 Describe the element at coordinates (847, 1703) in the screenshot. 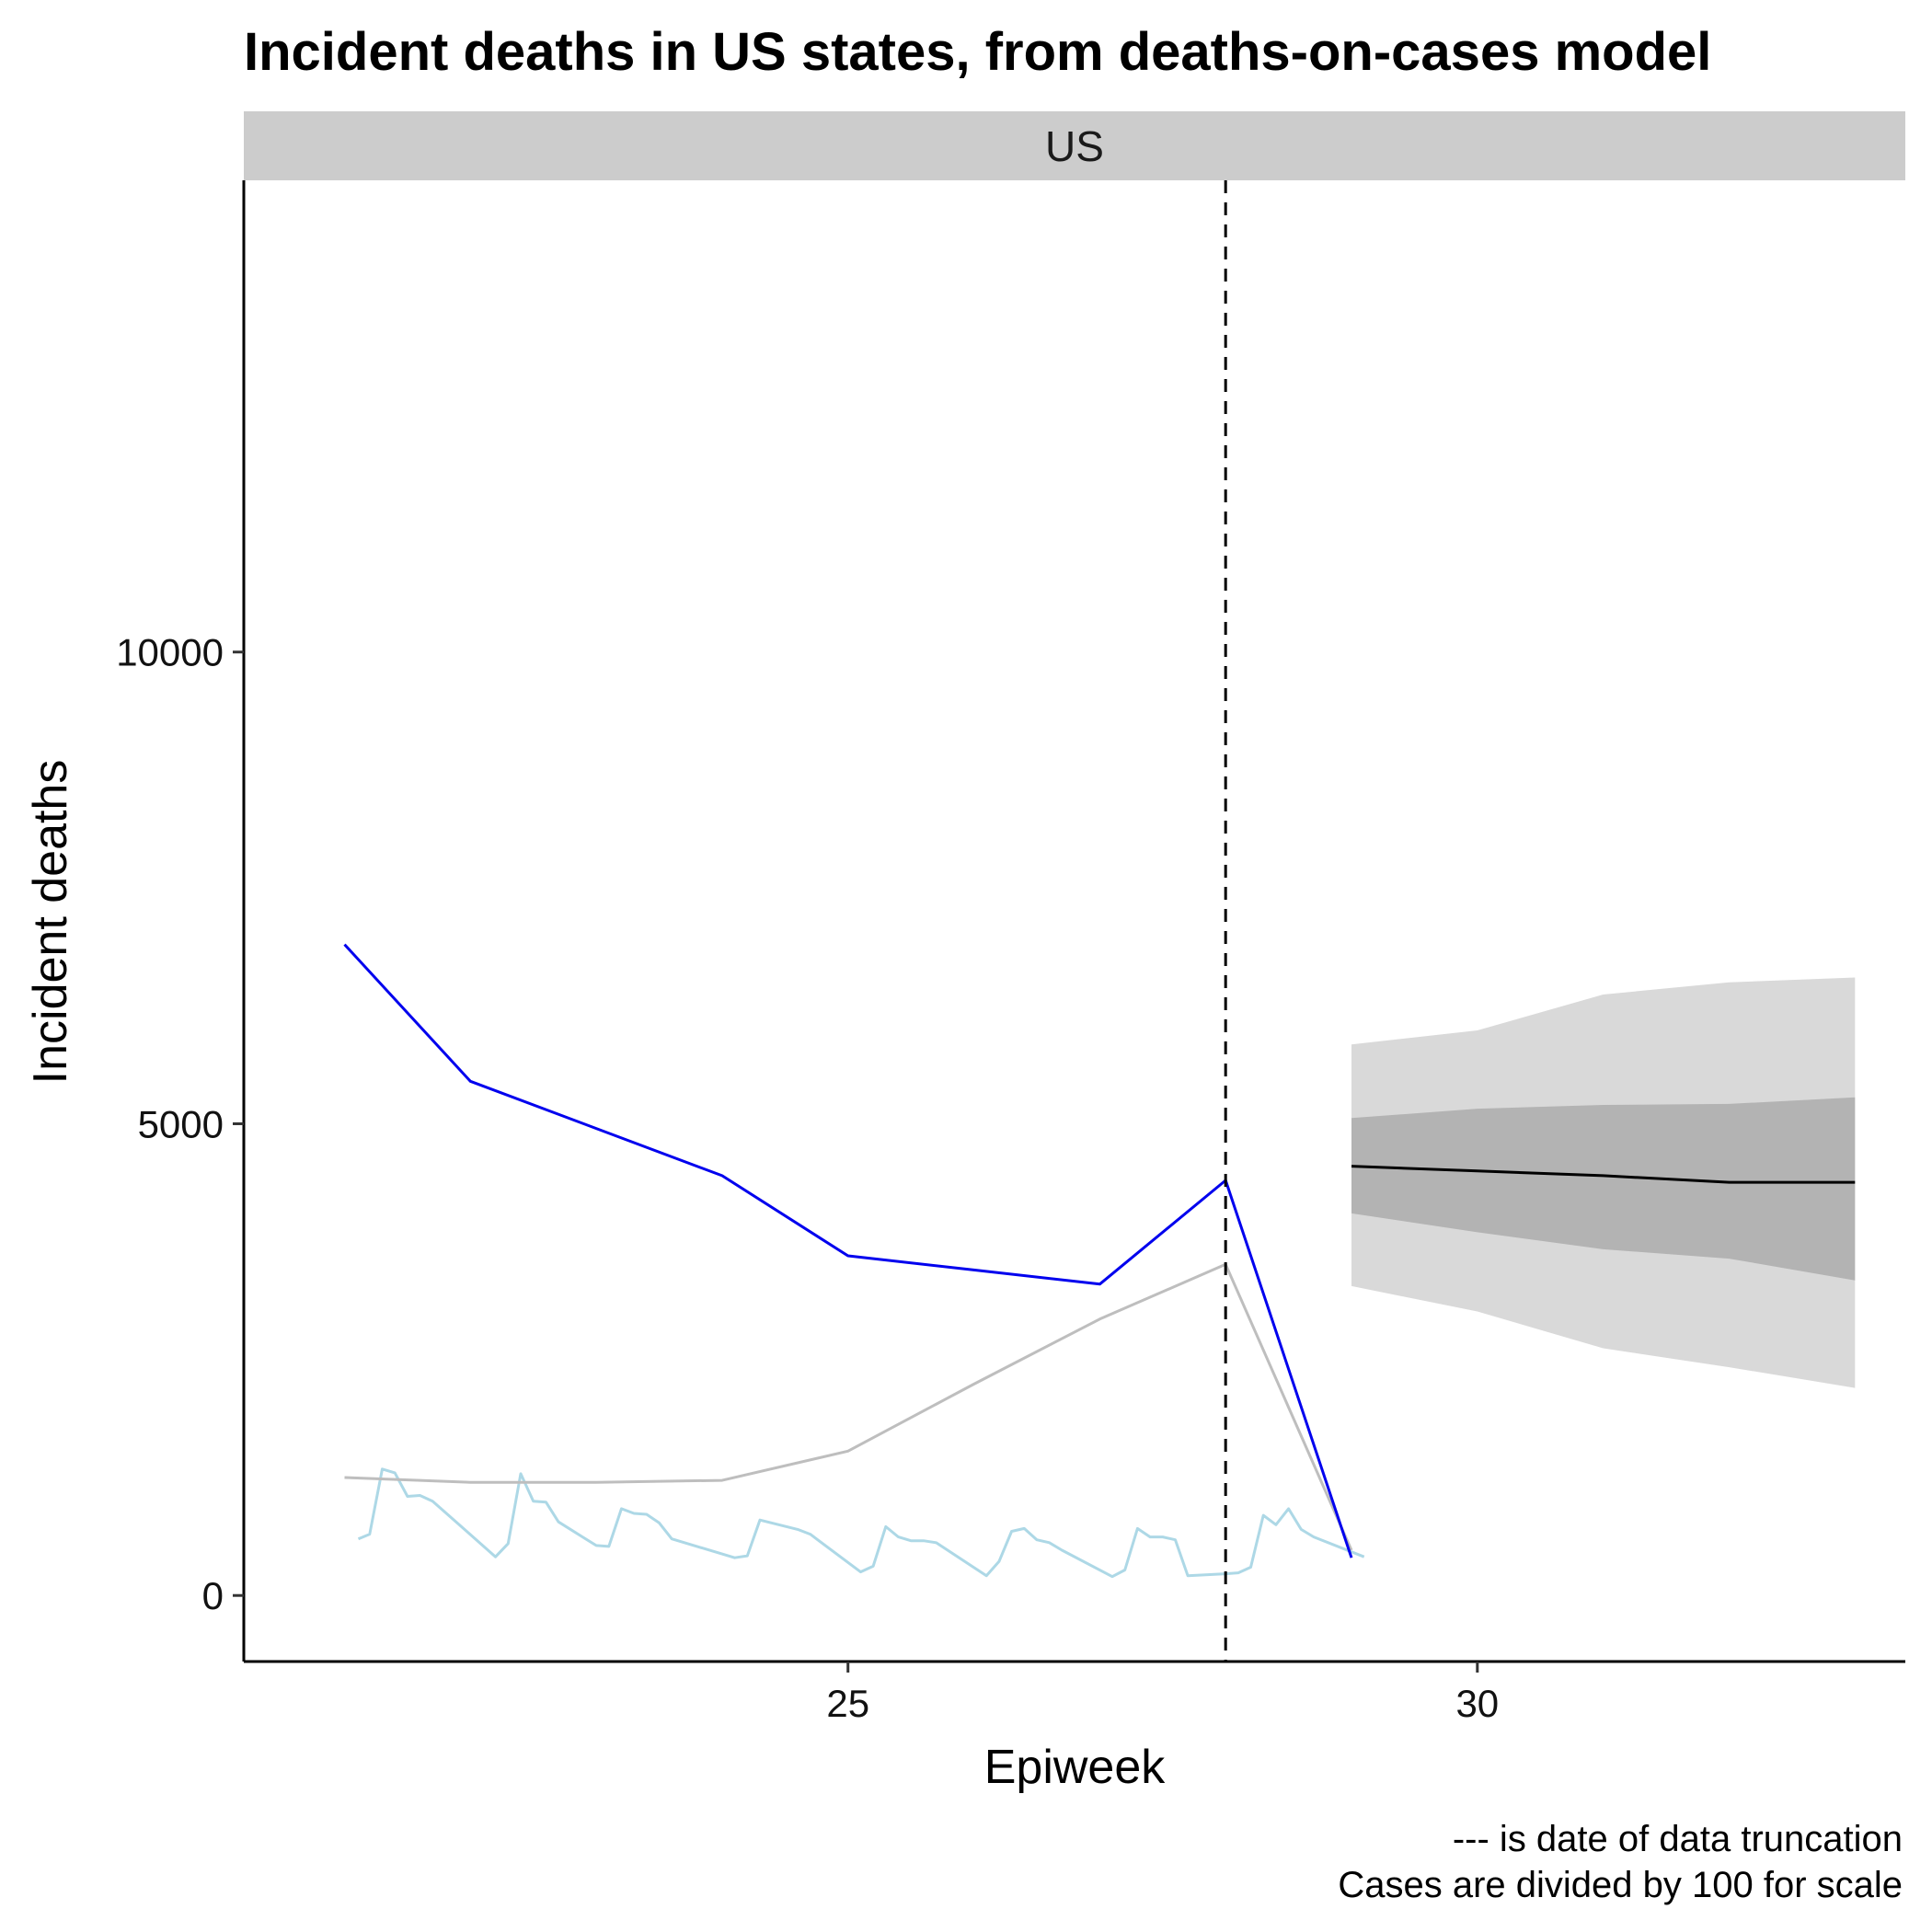

I see `x-tick-label: 25` at that location.